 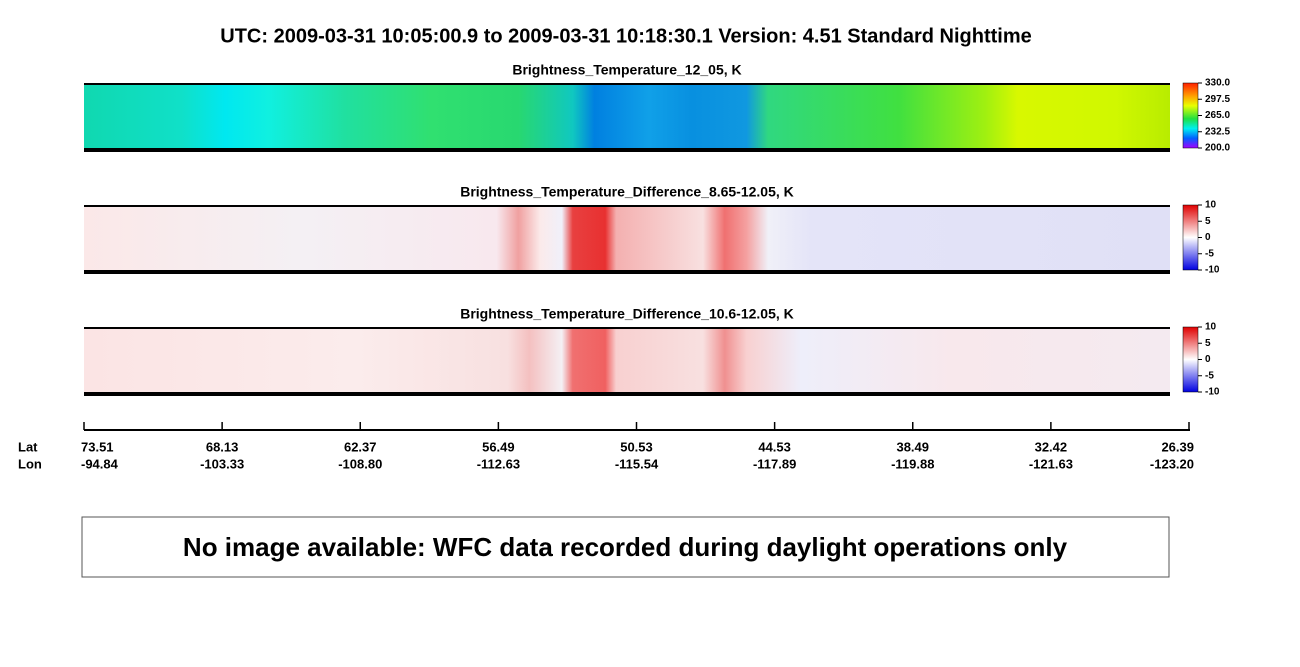 What do you see at coordinates (1051, 446) in the screenshot?
I see `lat-label: 32.42` at bounding box center [1051, 446].